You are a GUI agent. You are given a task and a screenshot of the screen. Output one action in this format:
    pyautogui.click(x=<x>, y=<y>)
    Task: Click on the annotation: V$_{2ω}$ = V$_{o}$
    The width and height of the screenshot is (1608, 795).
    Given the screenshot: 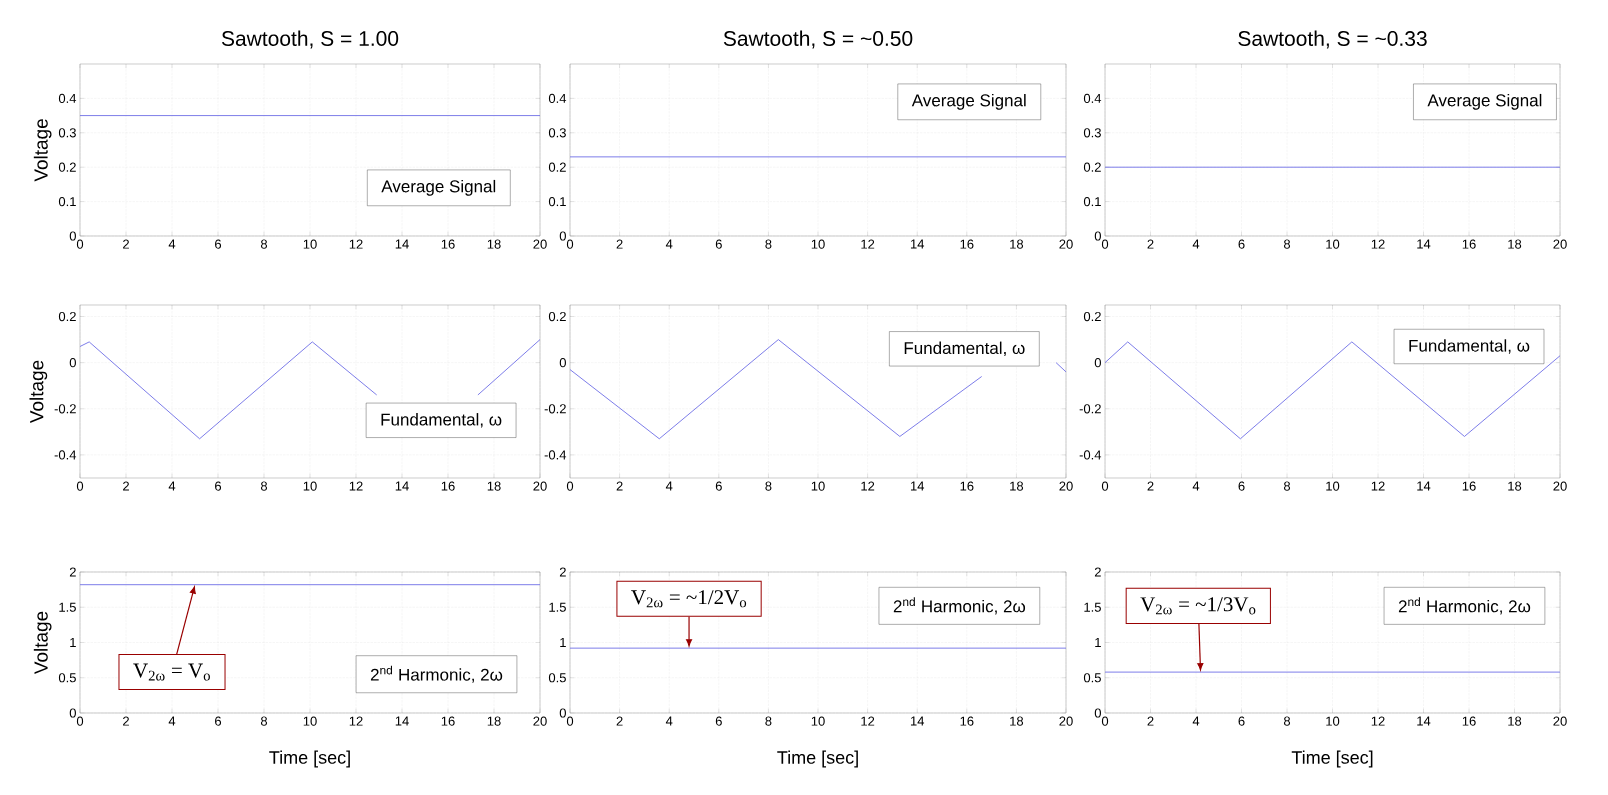 What is the action you would take?
    pyautogui.click(x=171, y=672)
    